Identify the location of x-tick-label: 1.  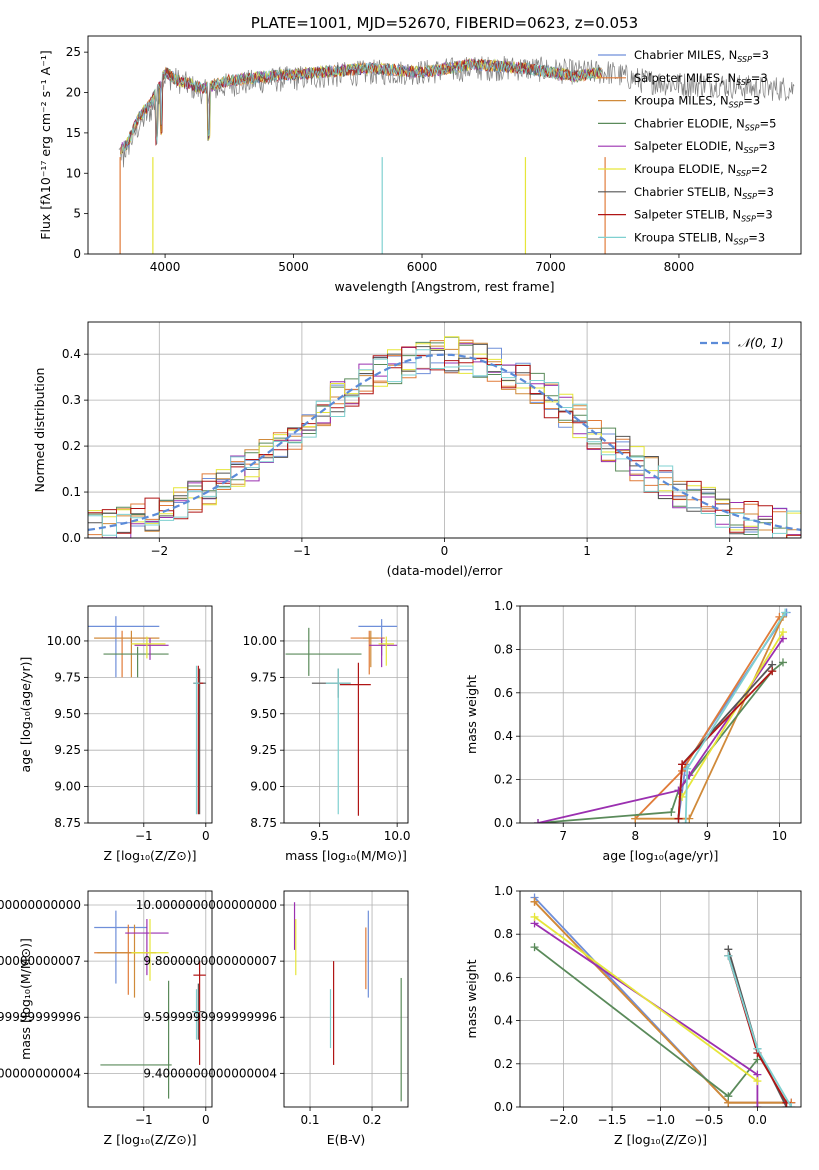
(587, 551).